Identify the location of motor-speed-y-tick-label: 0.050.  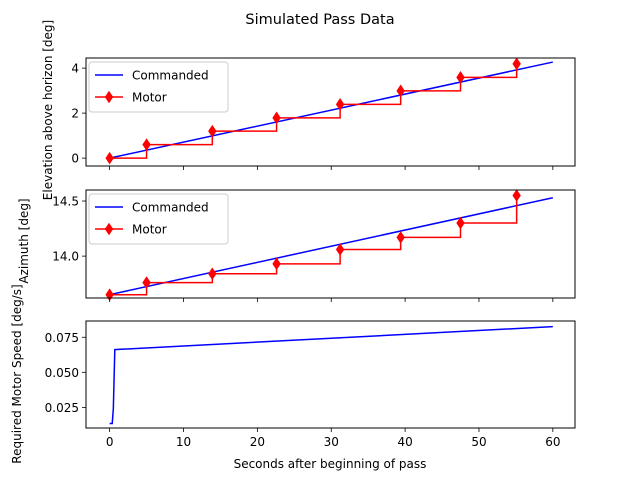
(62, 373).